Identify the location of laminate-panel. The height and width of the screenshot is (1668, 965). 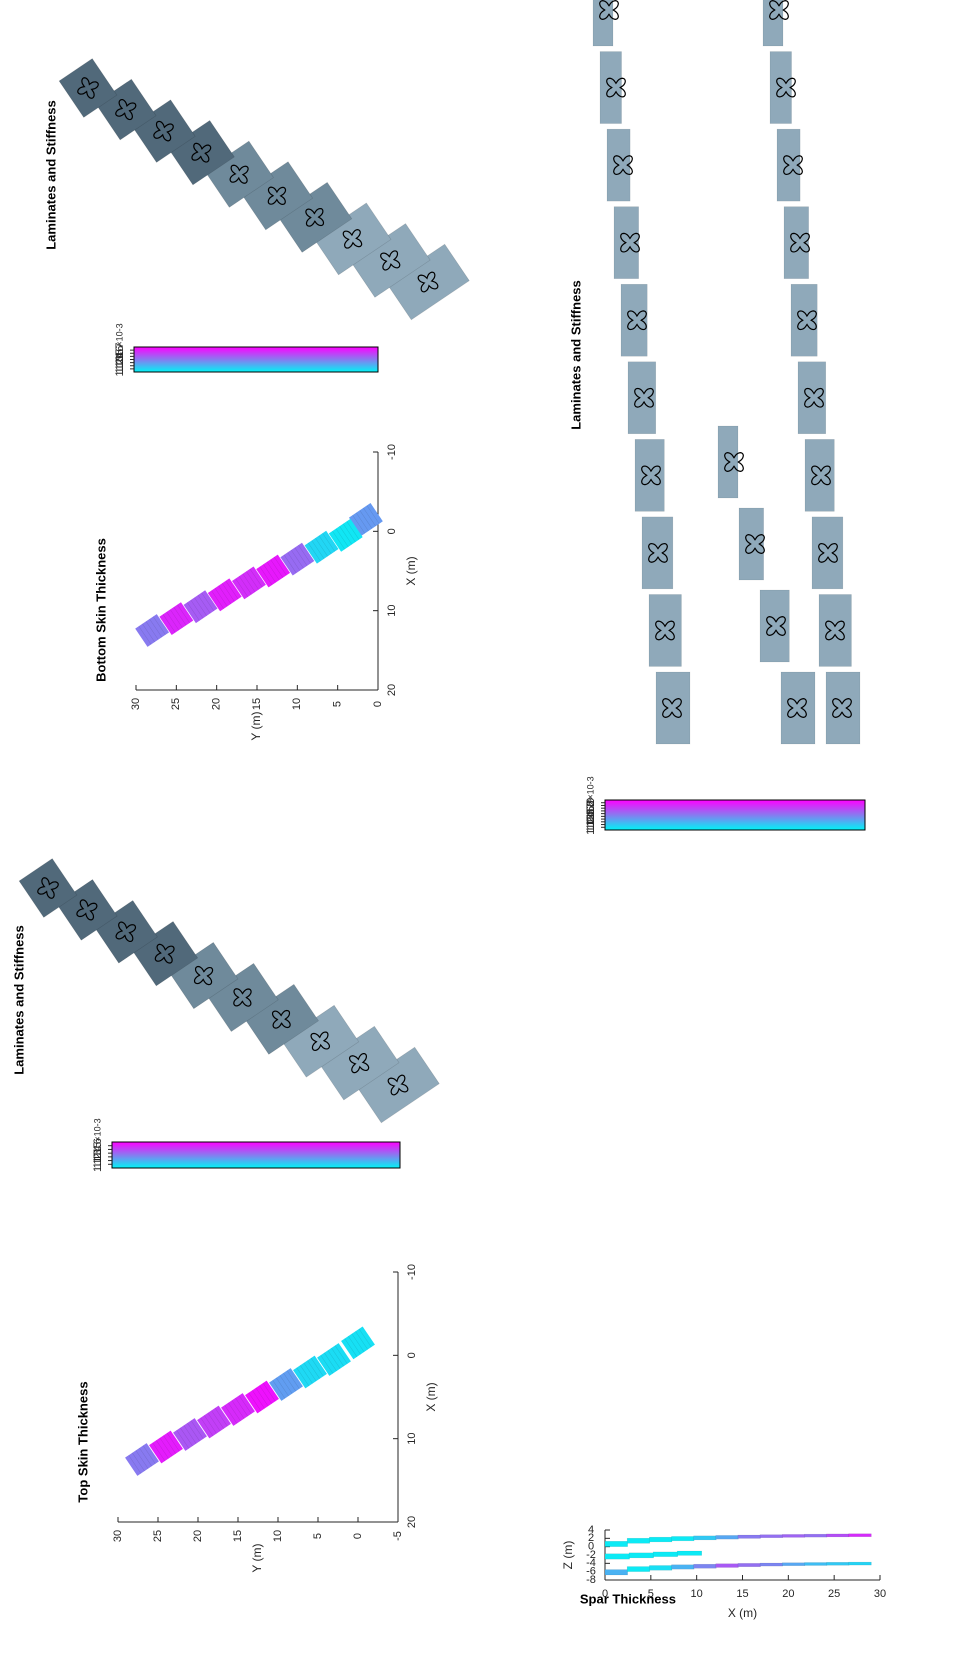
(48, 888).